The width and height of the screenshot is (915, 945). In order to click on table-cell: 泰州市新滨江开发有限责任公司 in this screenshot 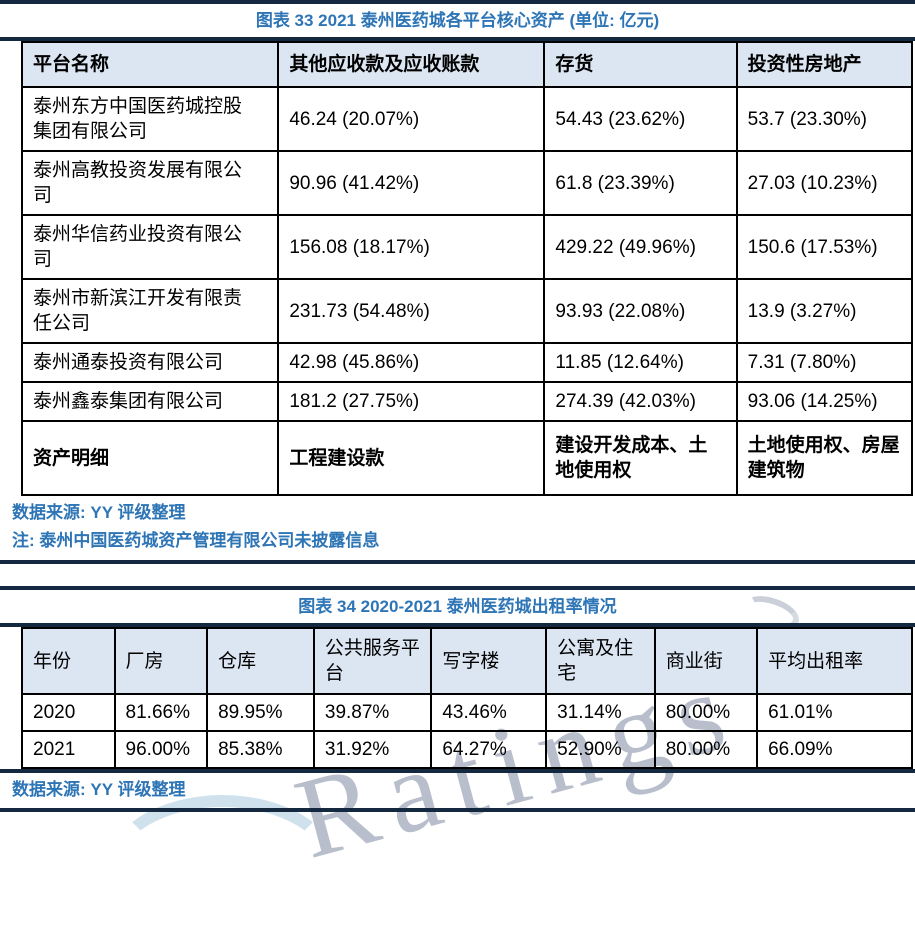, I will do `click(150, 311)`.